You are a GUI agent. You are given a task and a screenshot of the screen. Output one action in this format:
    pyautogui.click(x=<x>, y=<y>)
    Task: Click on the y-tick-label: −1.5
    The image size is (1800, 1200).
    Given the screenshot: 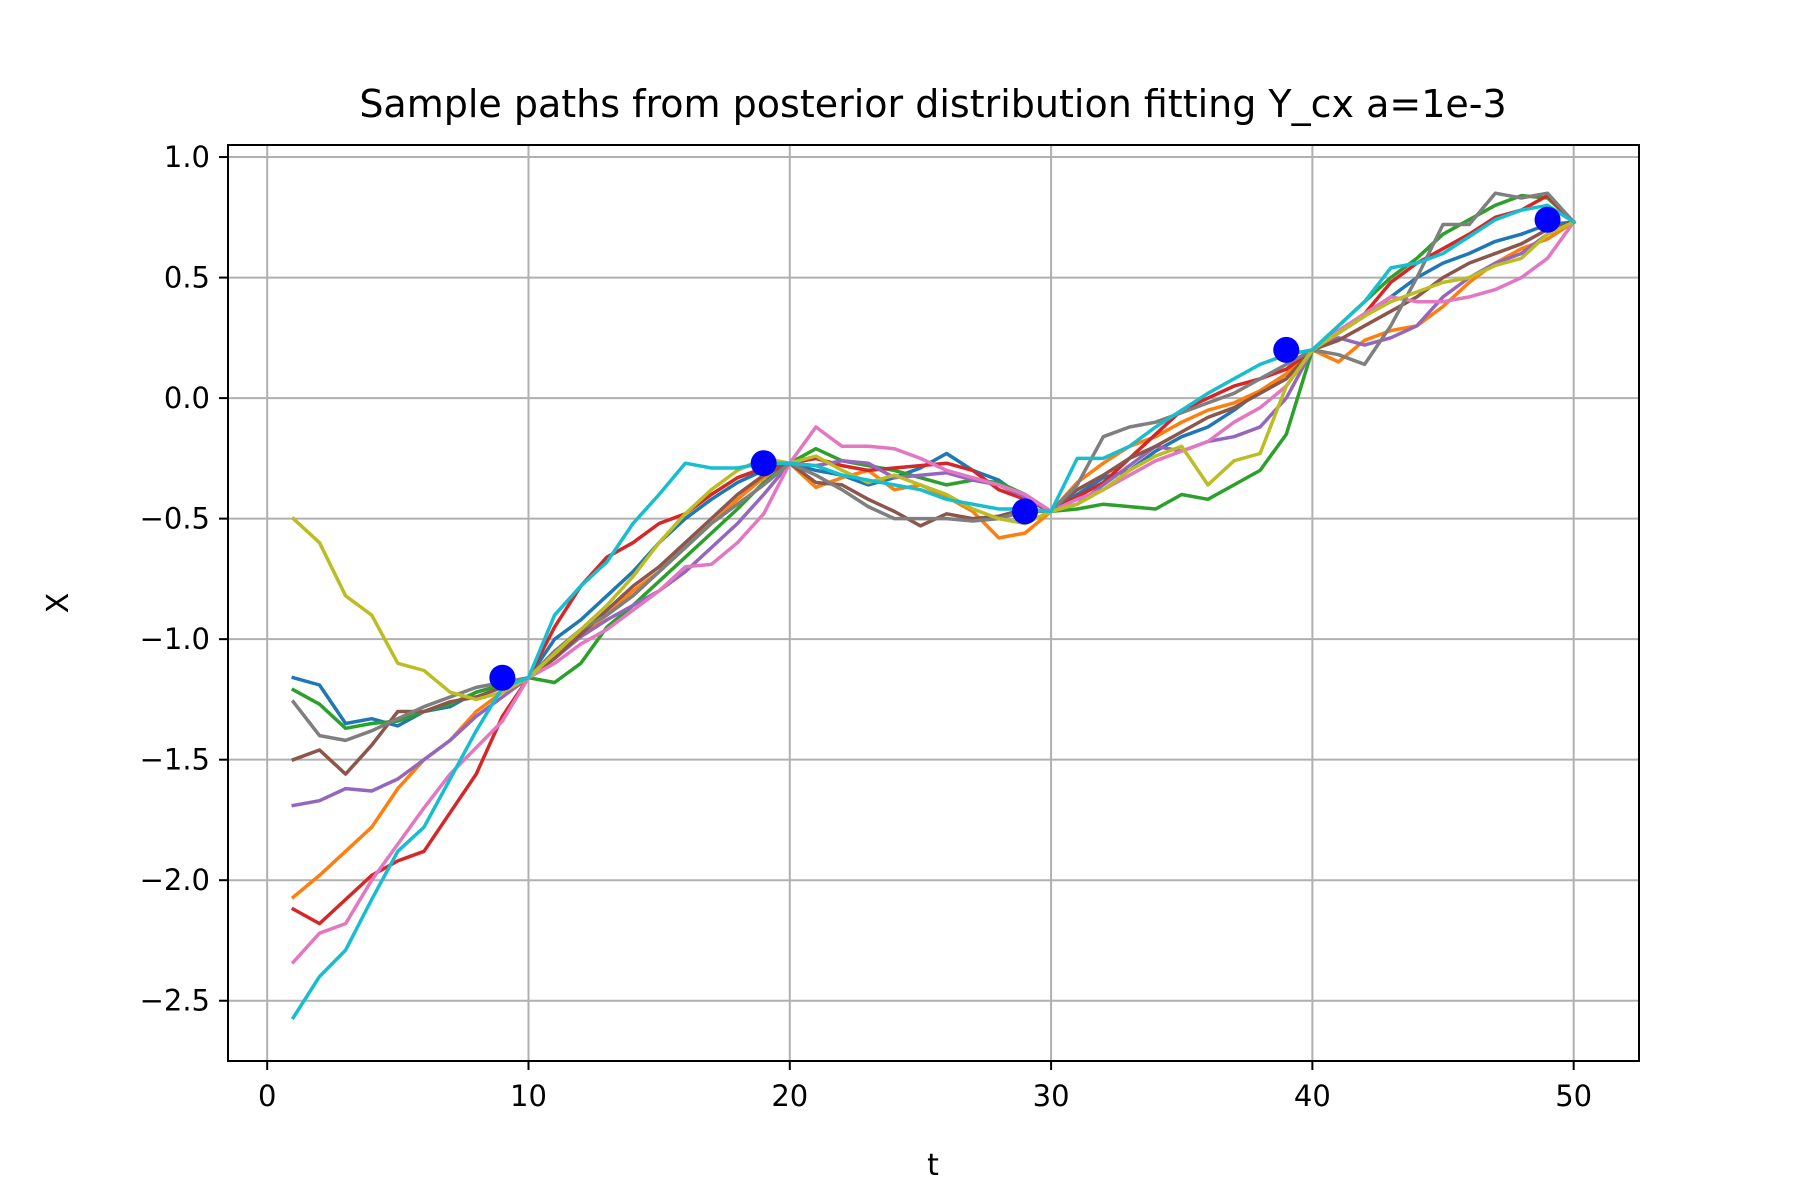 What is the action you would take?
    pyautogui.click(x=175, y=760)
    